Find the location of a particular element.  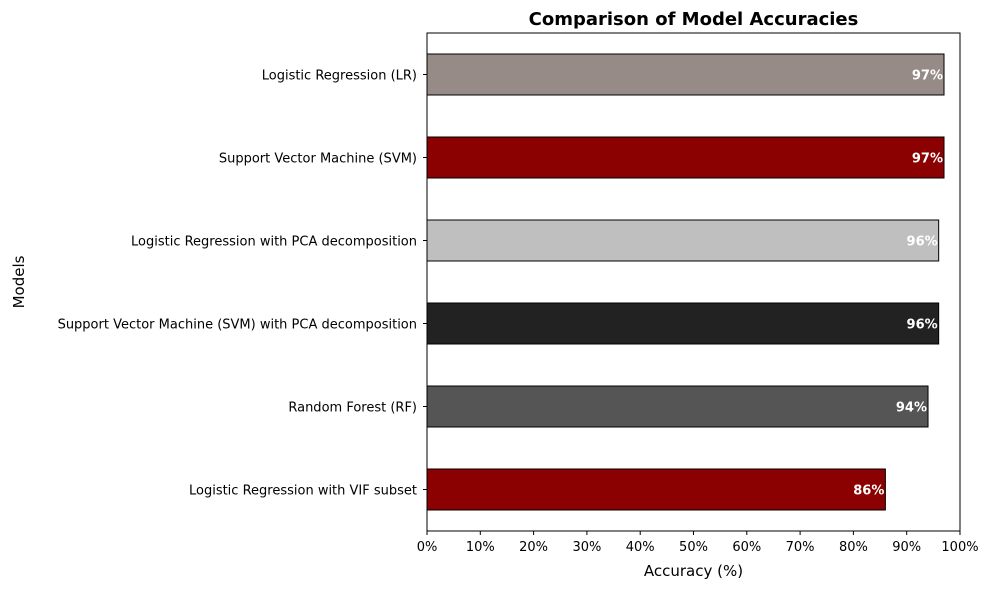

x-tick-label: 80% is located at coordinates (853, 547).